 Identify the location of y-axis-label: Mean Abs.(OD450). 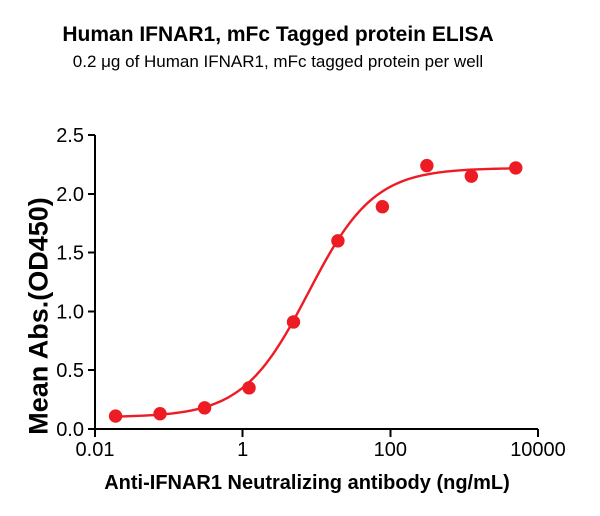
(38, 316).